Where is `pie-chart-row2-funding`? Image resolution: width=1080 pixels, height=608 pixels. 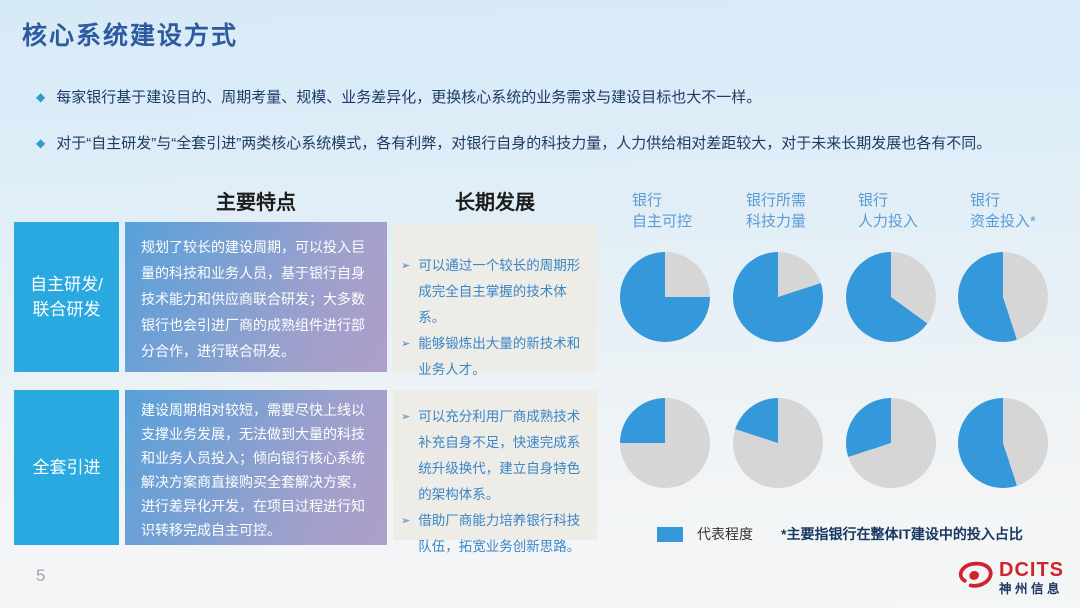 pie-chart-row2-funding is located at coordinates (1003, 443).